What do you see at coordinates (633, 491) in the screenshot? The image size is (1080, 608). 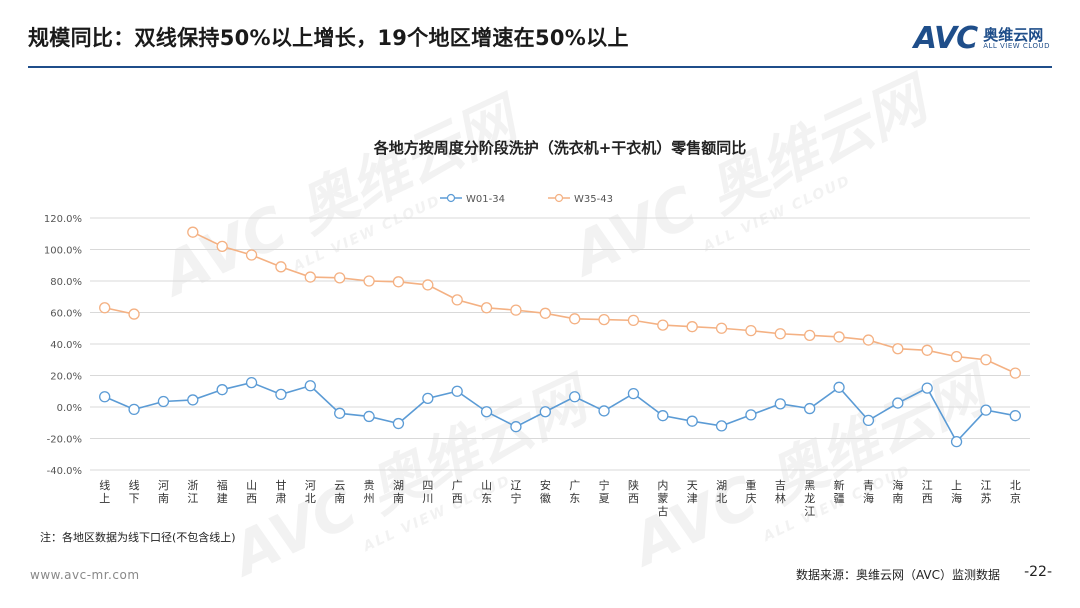 I see `x-tick-label: 陕西` at bounding box center [633, 491].